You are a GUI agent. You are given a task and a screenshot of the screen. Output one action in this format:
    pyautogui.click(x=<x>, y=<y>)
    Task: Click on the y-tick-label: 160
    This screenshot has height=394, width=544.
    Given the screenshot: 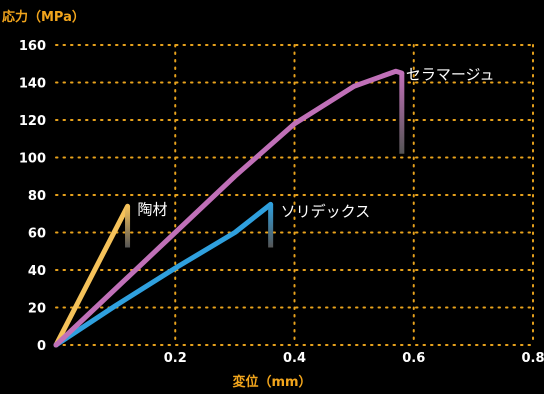 What is the action you would take?
    pyautogui.click(x=32, y=46)
    